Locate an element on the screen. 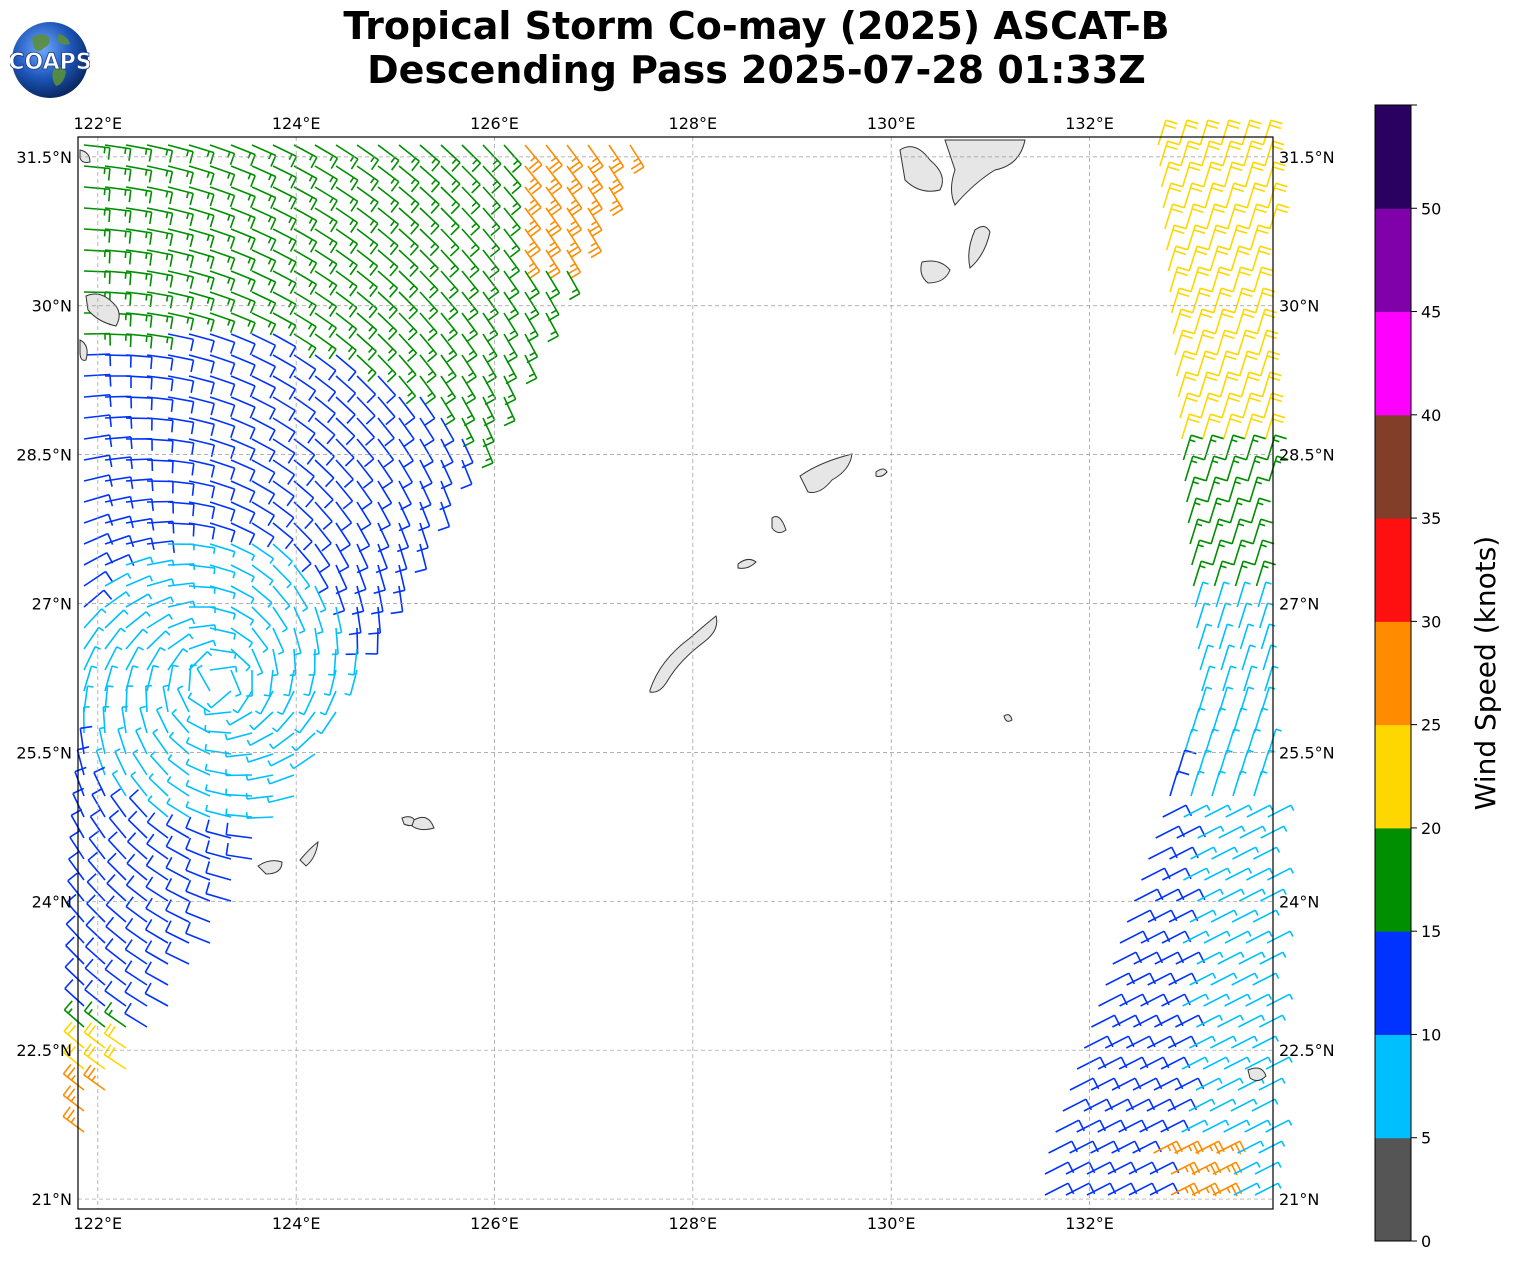  lat-tick-label-left: 27°N is located at coordinates (52, 604).